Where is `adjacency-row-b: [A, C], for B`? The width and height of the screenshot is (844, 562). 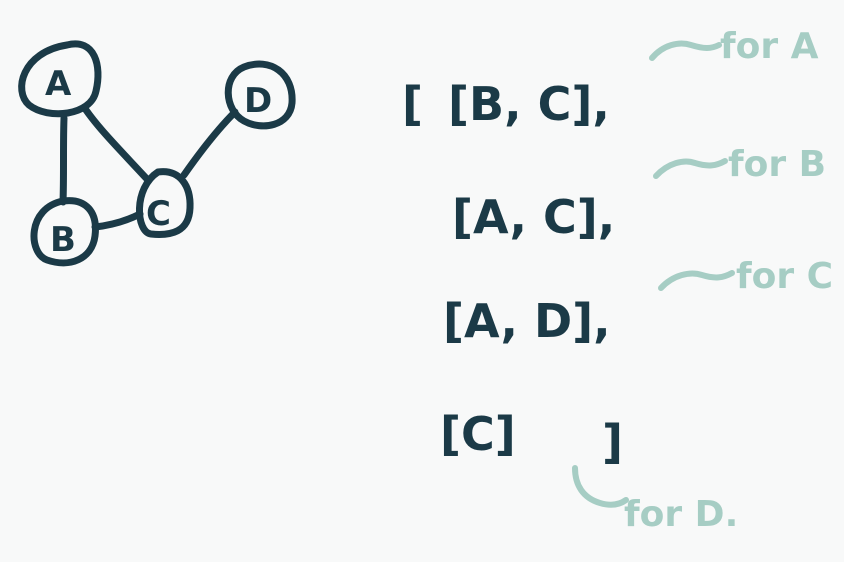 adjacency-row-b: [A, C], for B is located at coordinates (639, 194).